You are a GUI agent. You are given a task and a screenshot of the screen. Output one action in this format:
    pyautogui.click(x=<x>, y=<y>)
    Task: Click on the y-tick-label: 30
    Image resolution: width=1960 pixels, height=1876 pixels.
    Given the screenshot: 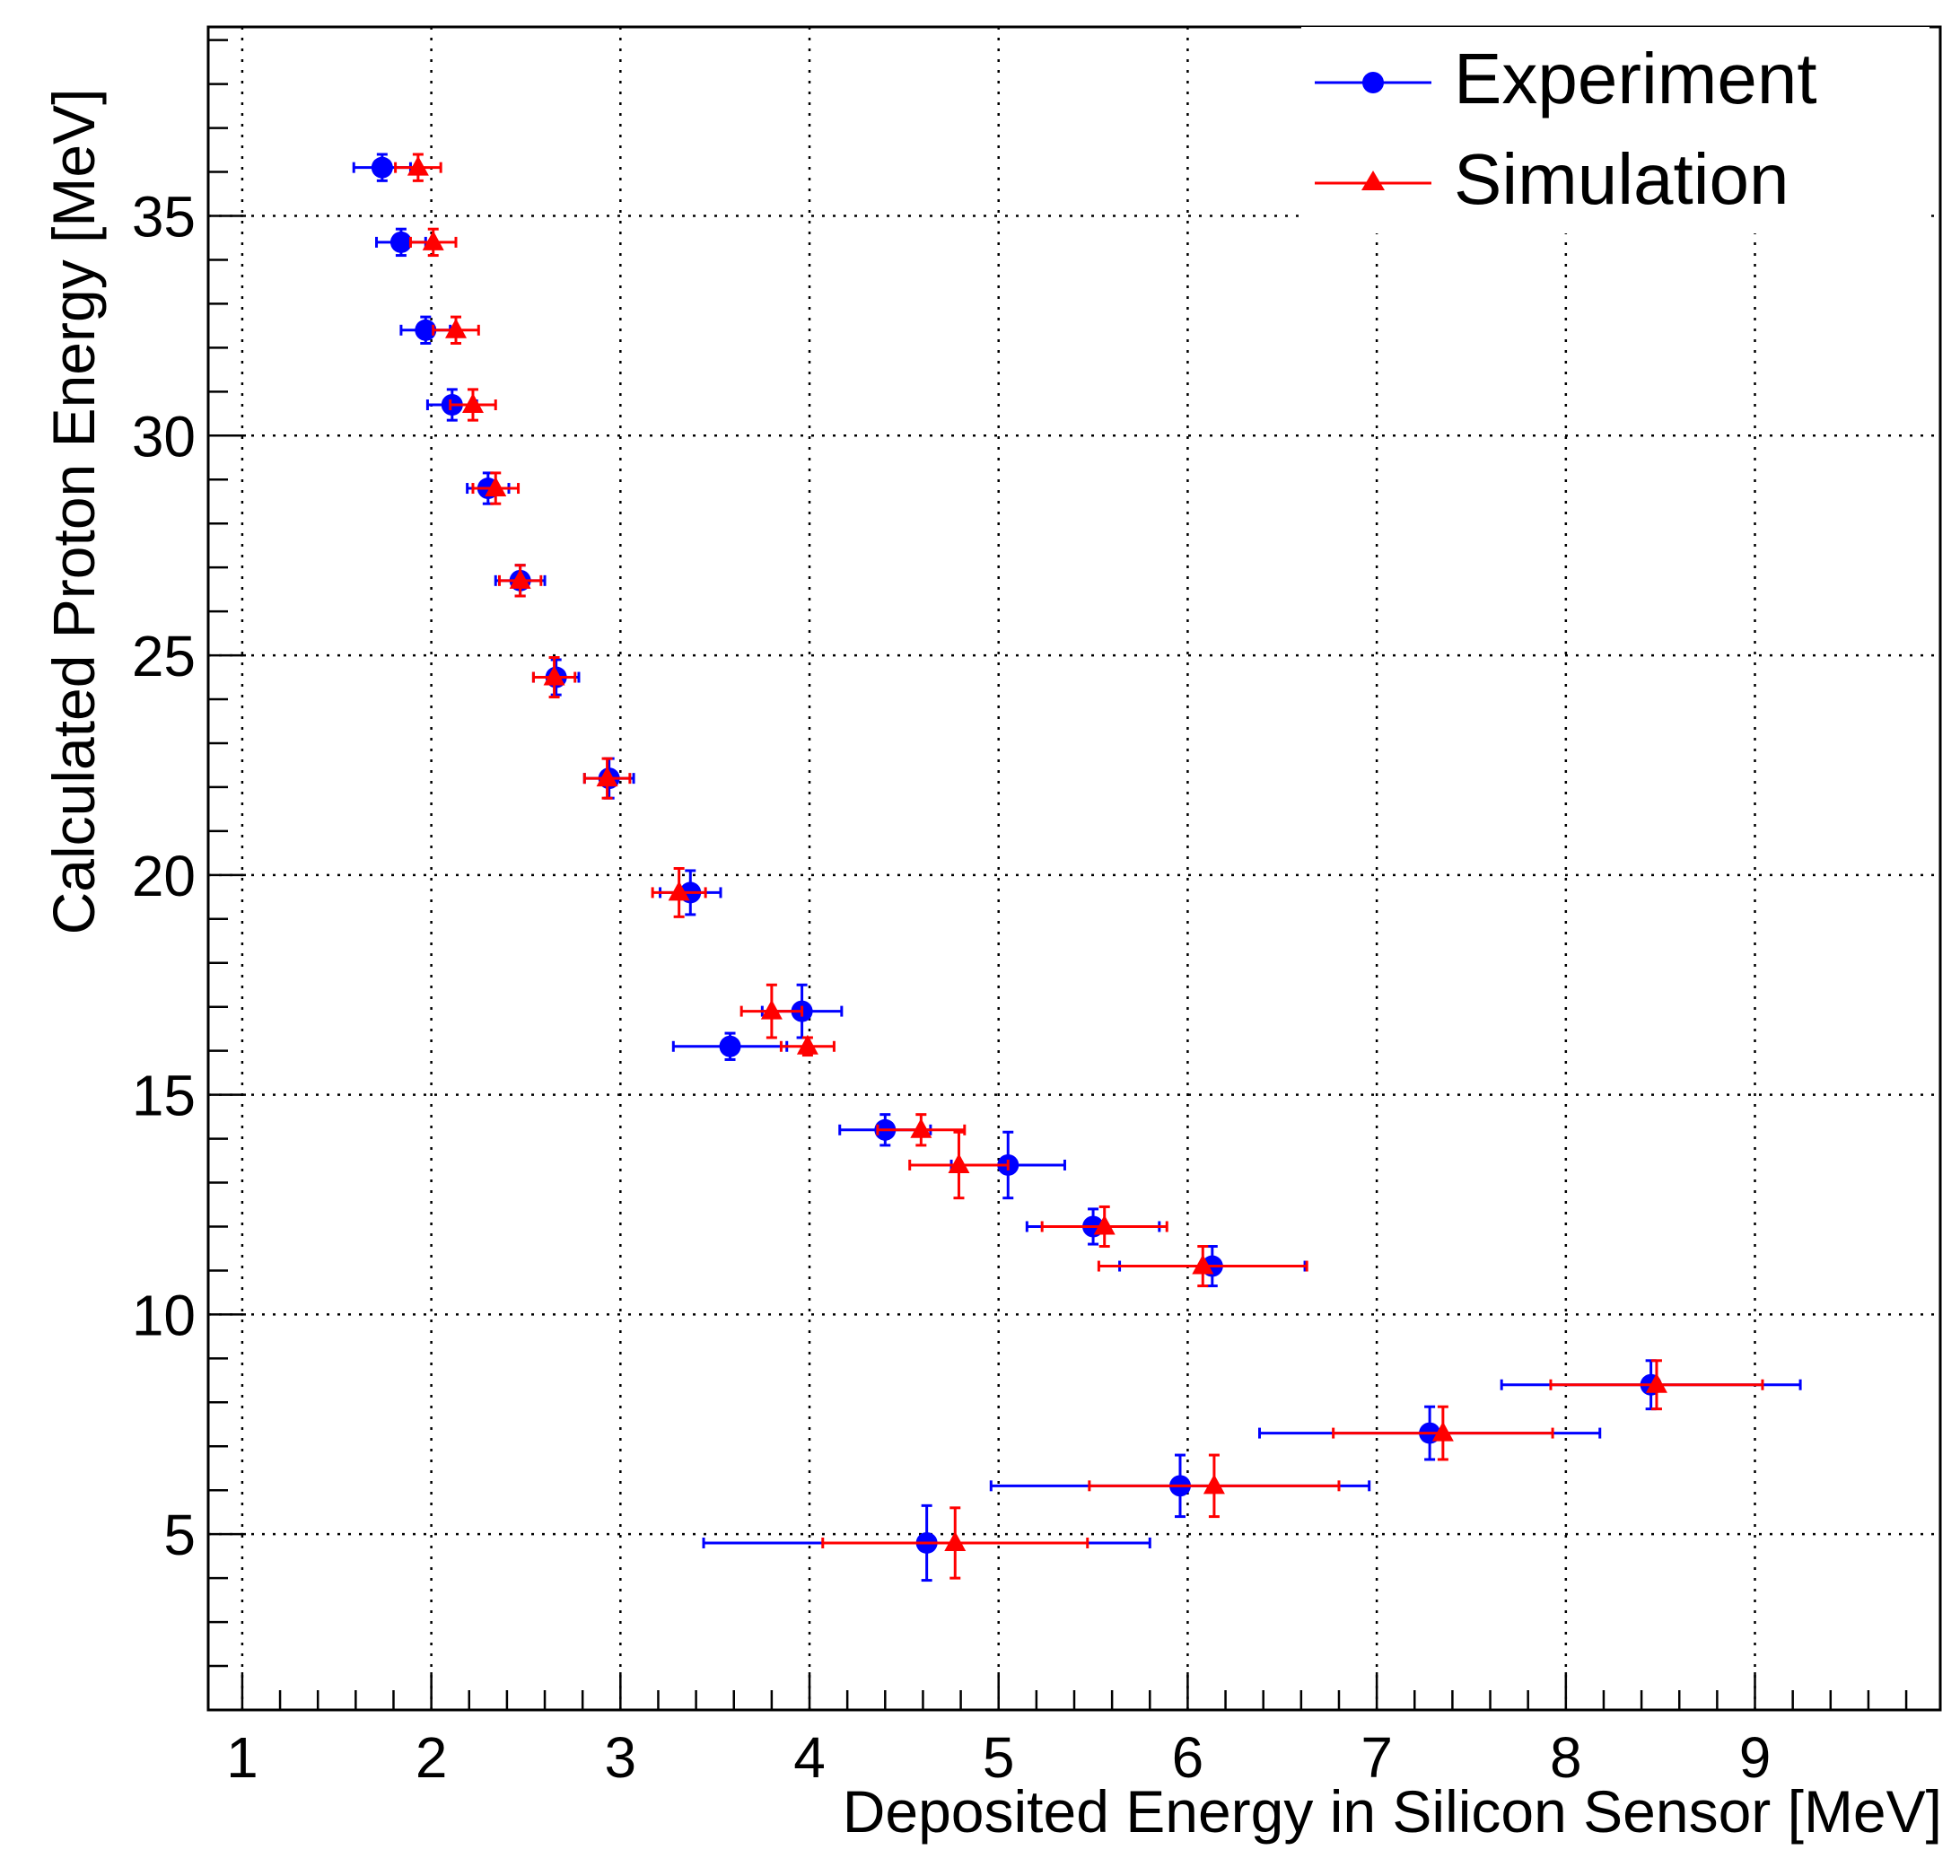 What is the action you would take?
    pyautogui.click(x=164, y=436)
    